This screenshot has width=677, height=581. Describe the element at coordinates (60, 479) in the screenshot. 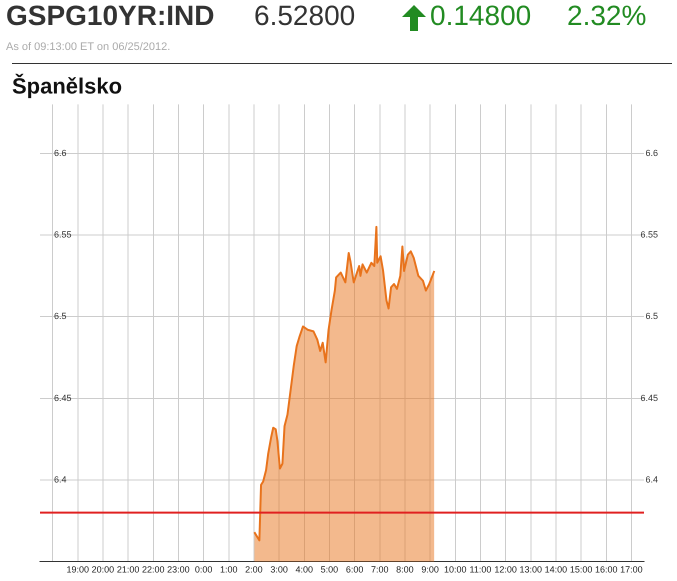

I see `y-tick-label: 6.4` at that location.